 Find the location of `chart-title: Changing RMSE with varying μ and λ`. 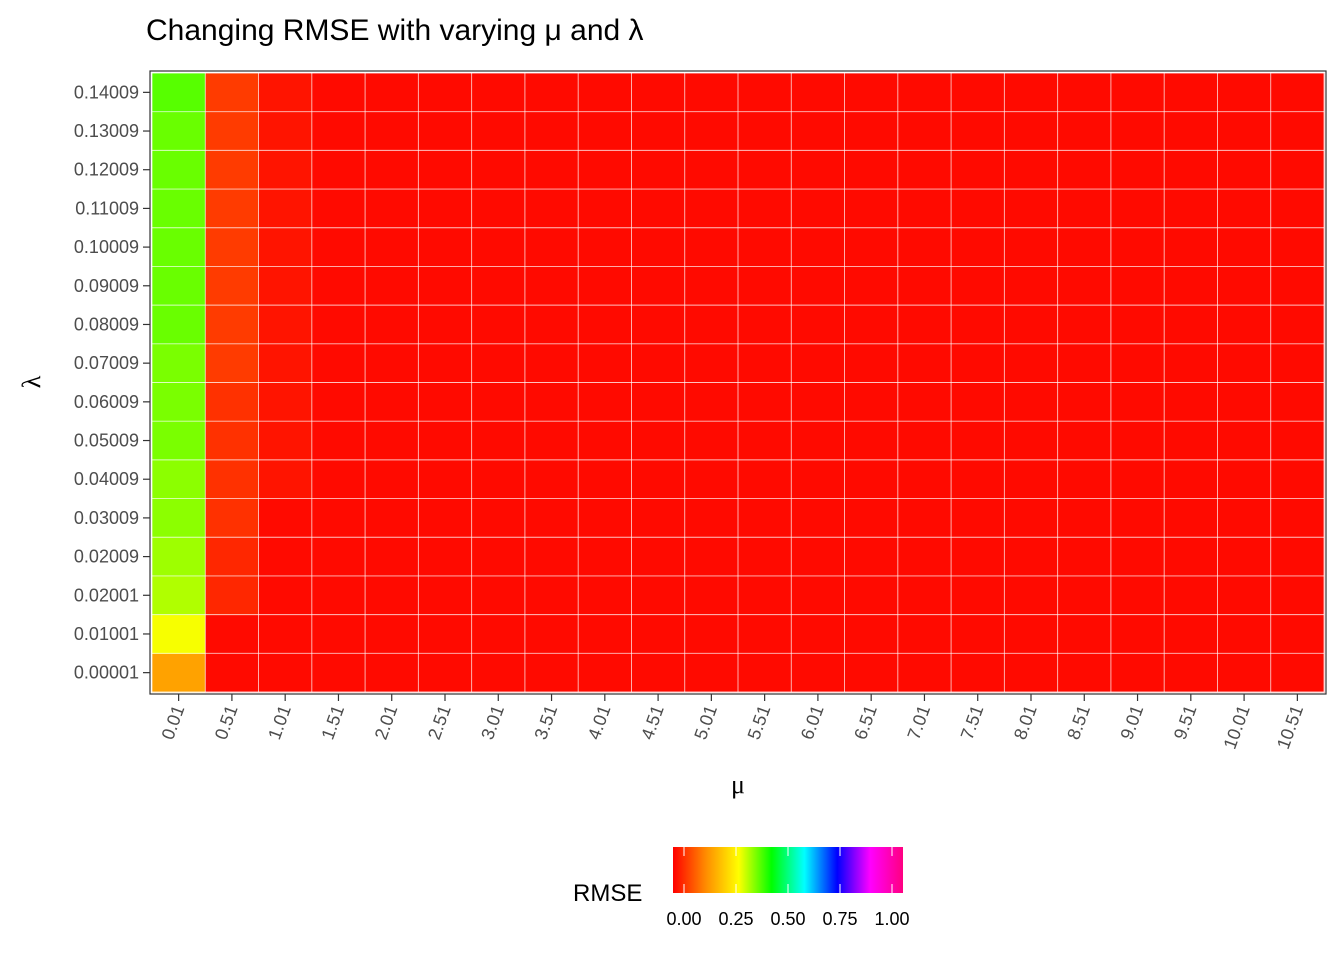

chart-title: Changing RMSE with varying μ and λ is located at coordinates (395, 30).